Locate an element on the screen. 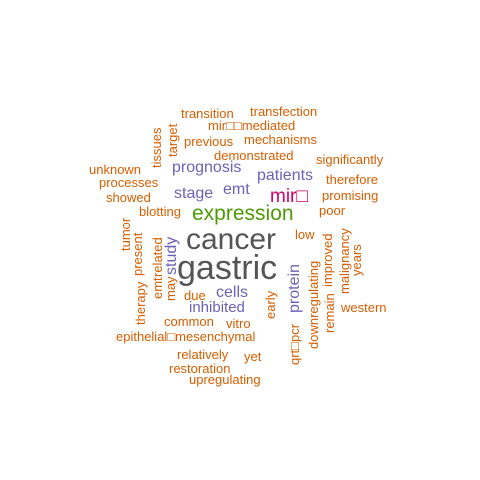  word-prognosis: prognosis is located at coordinates (207, 167).